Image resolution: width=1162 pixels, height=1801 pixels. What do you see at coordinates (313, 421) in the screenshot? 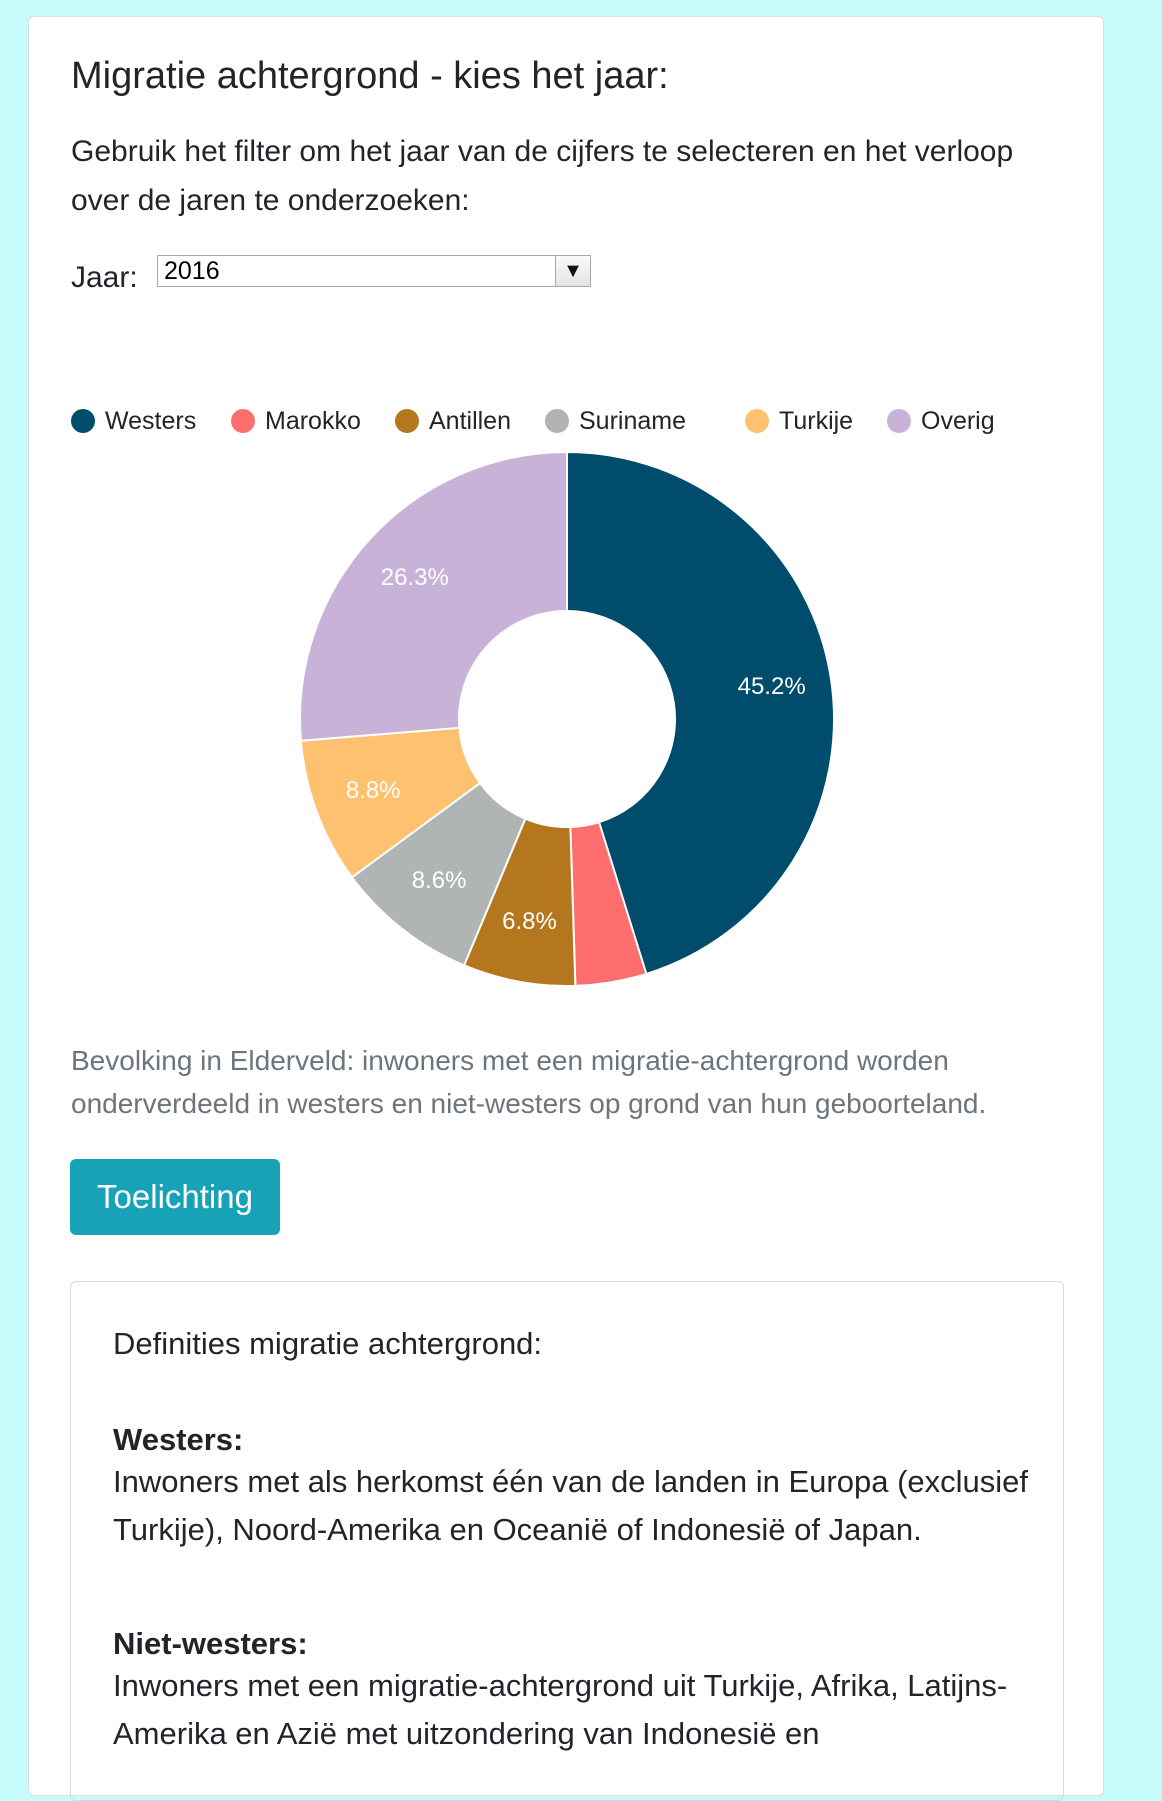
I see `legend-label-marokko: Marokko` at bounding box center [313, 421].